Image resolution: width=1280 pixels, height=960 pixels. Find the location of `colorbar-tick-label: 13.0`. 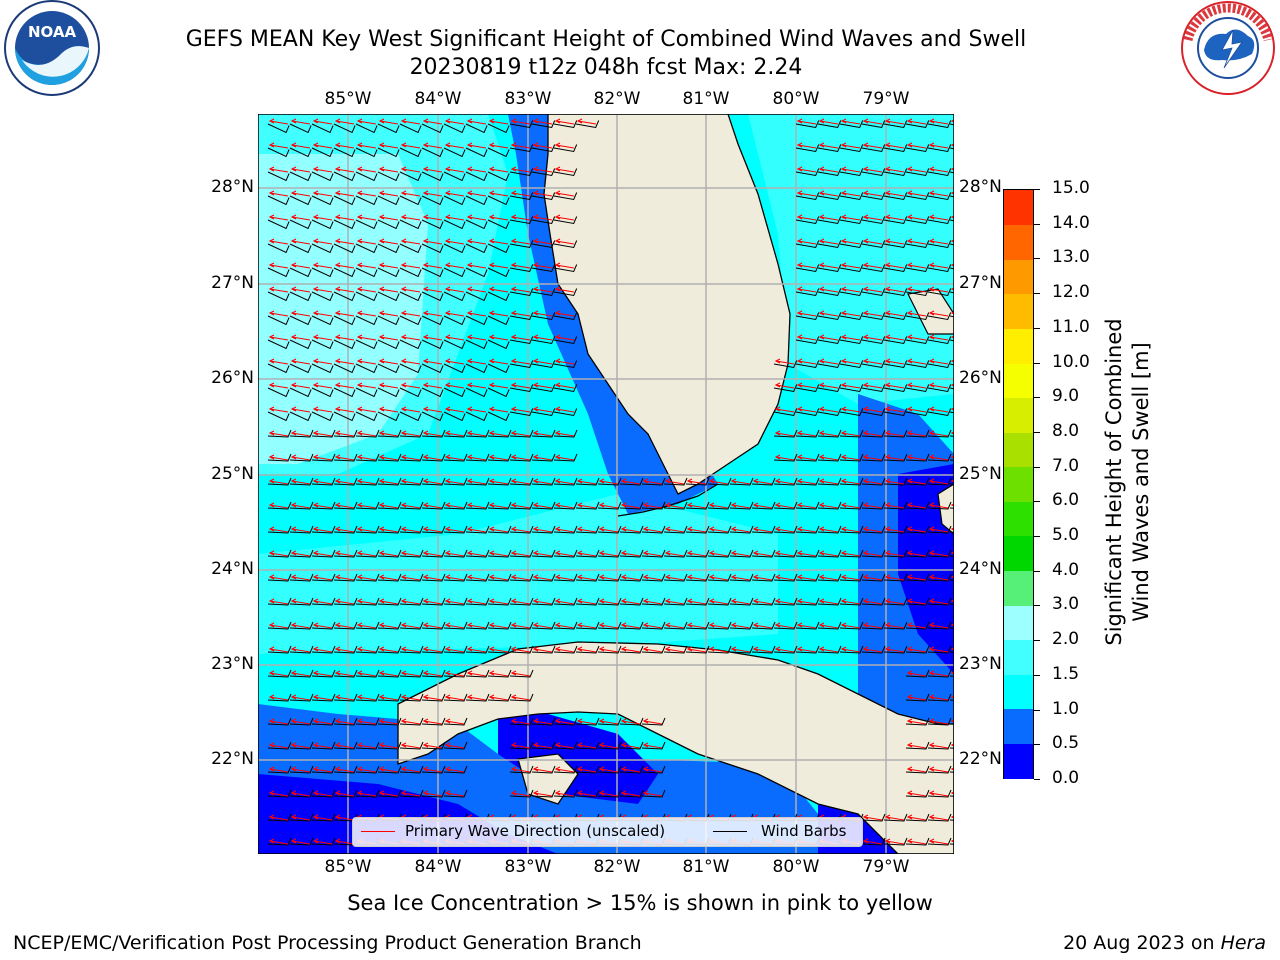

colorbar-tick-label: 13.0 is located at coordinates (1071, 257).